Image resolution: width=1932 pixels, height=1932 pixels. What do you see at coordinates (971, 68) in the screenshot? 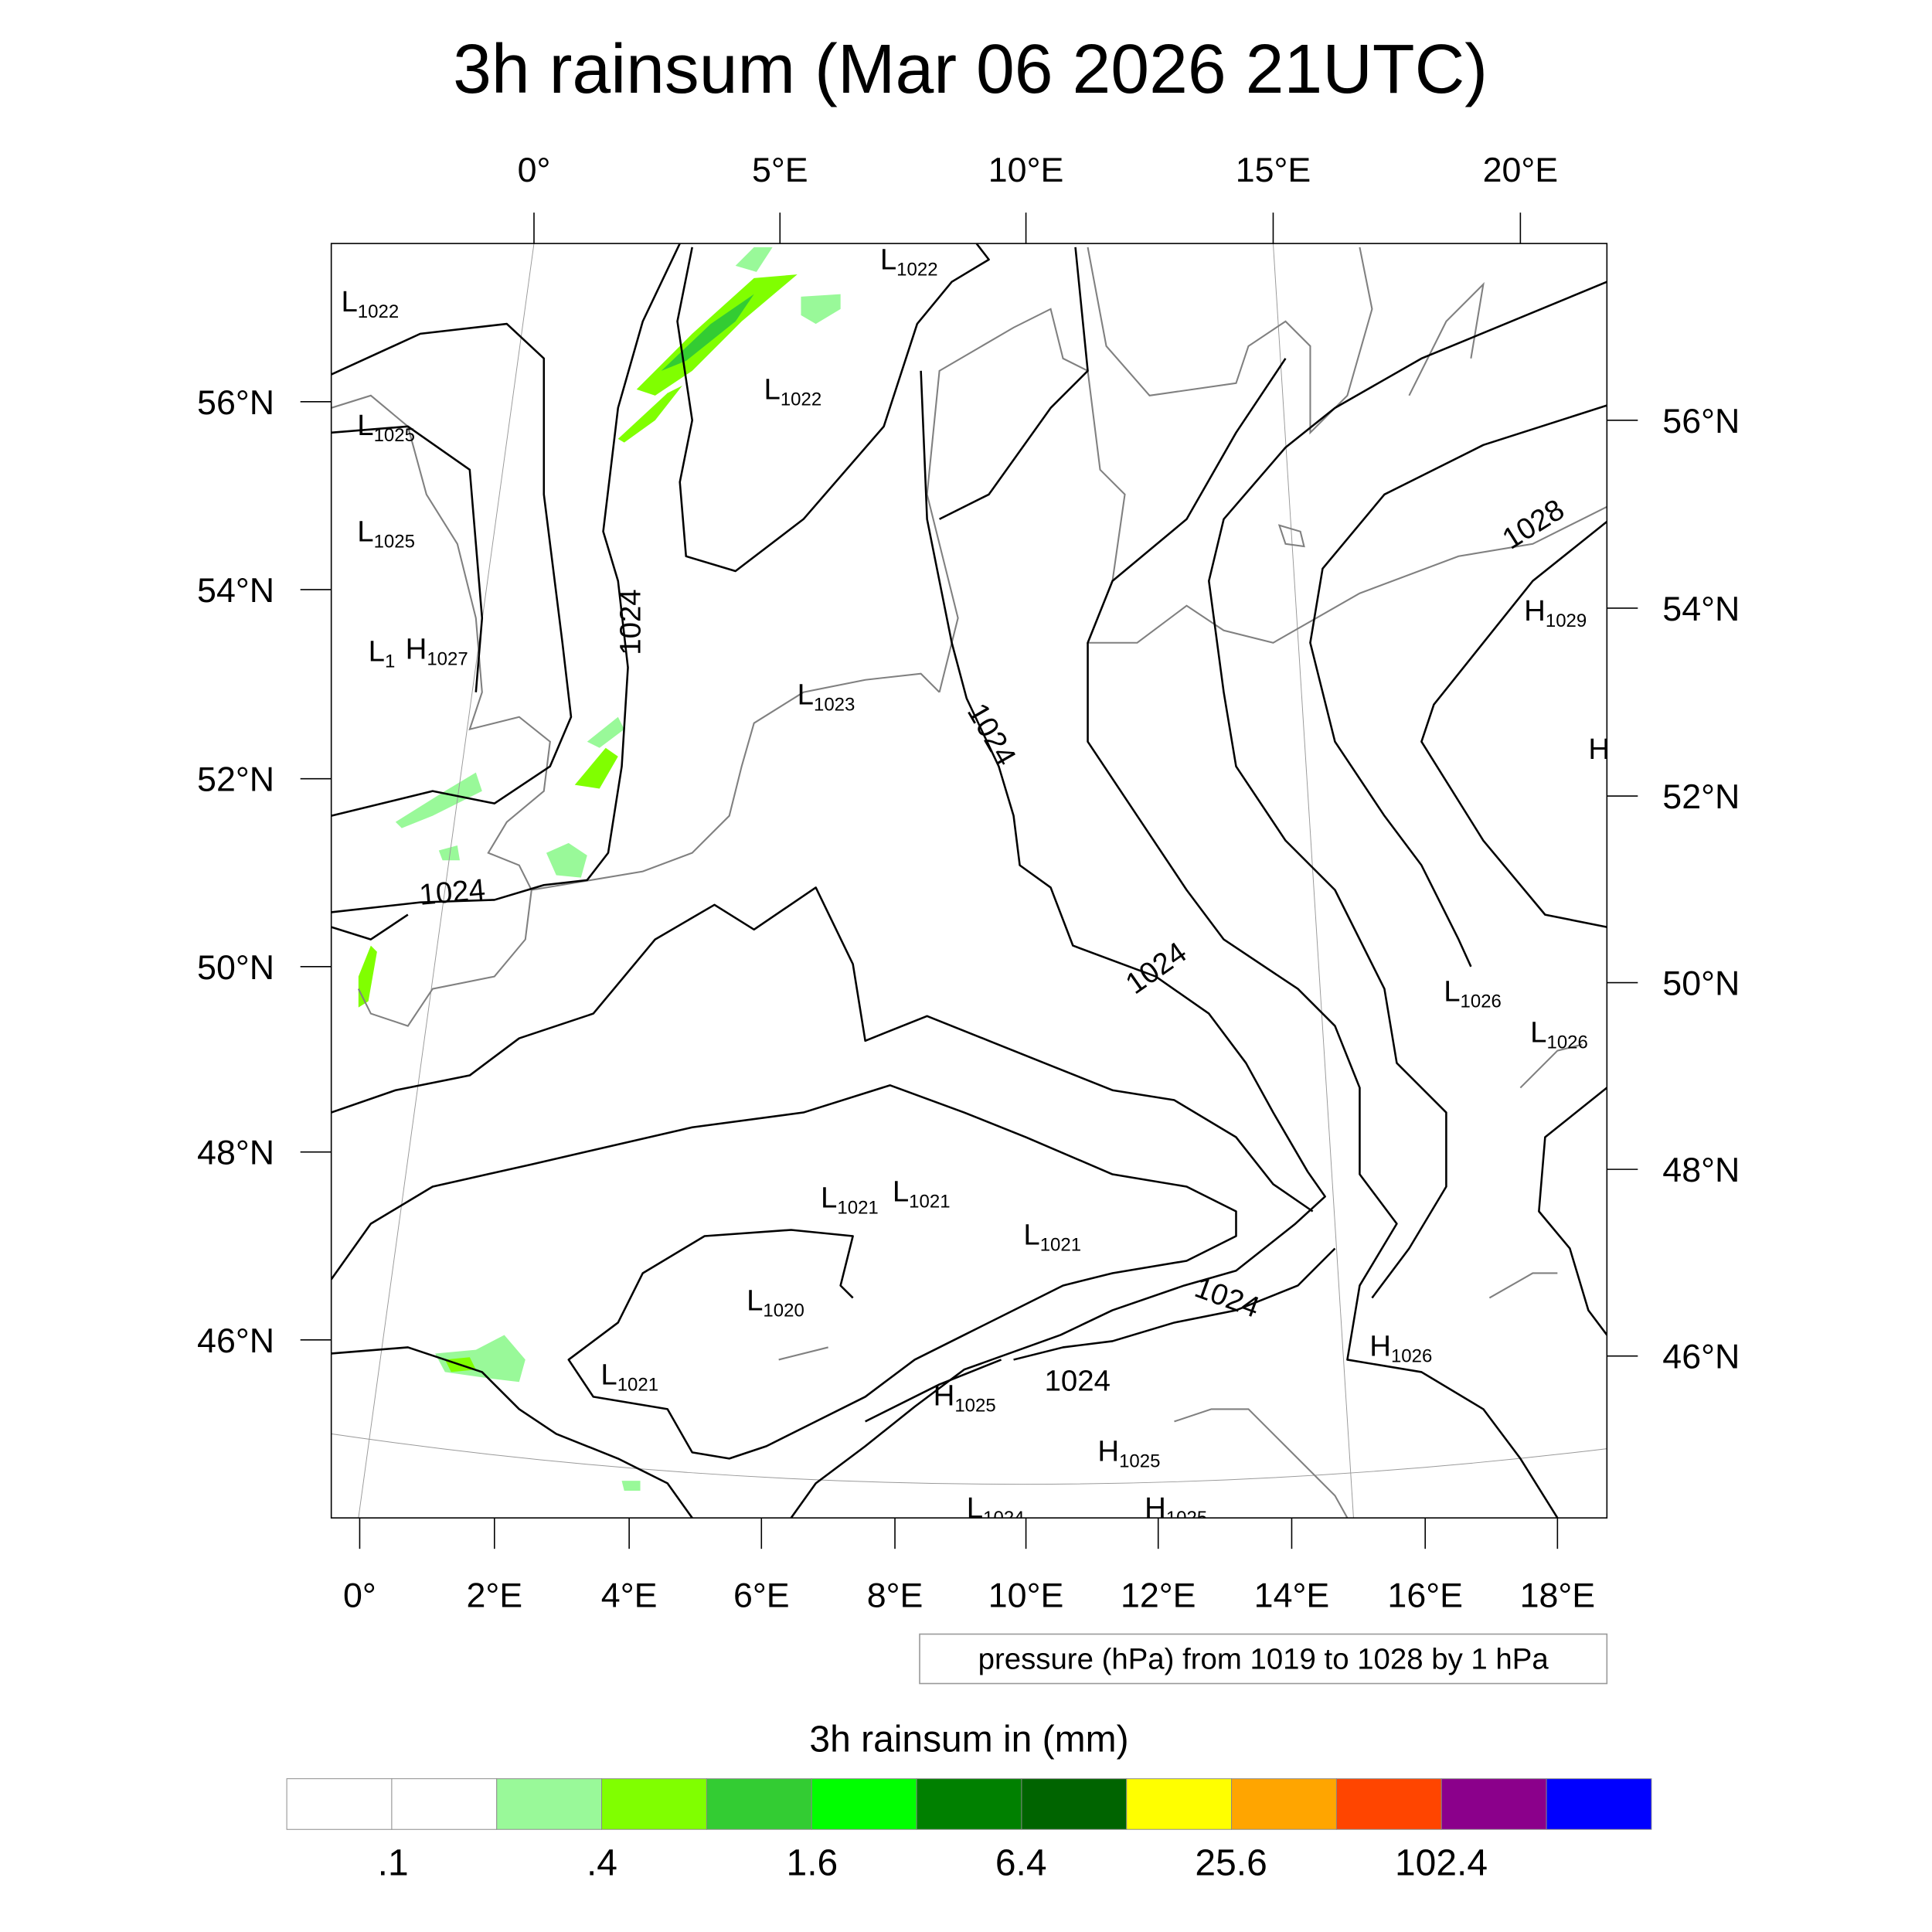
I see `chart-title: 3h rainsum (Mar 06 2026 21UTC)` at bounding box center [971, 68].